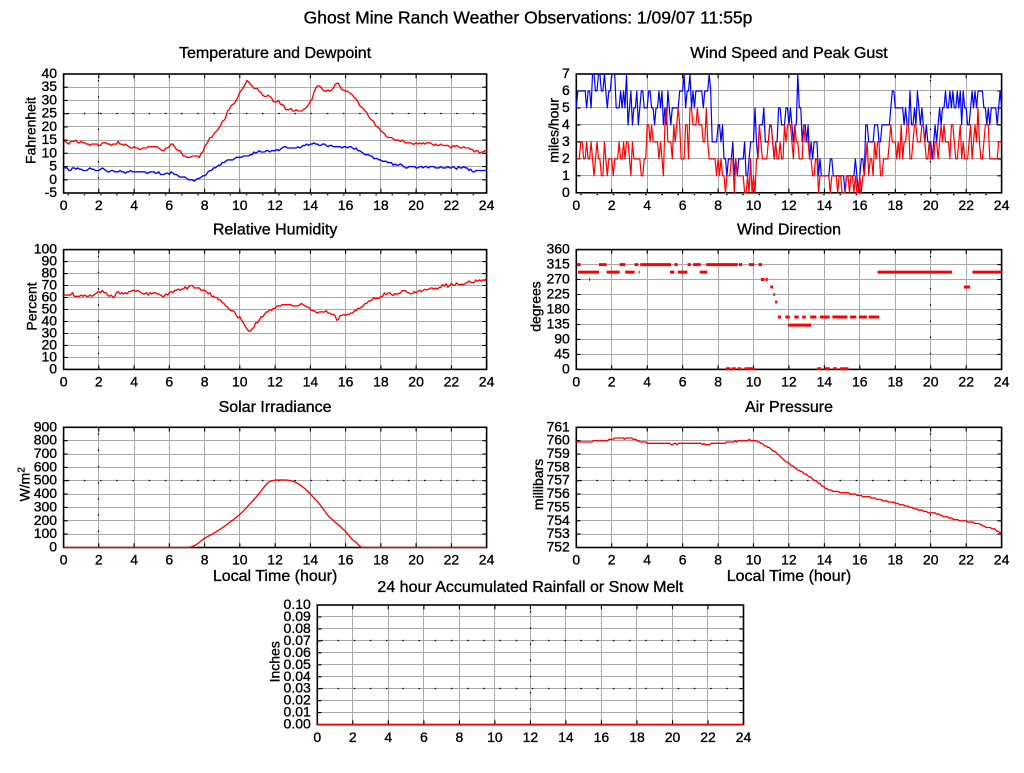  I want to click on svg-text: 200, so click(46, 520).